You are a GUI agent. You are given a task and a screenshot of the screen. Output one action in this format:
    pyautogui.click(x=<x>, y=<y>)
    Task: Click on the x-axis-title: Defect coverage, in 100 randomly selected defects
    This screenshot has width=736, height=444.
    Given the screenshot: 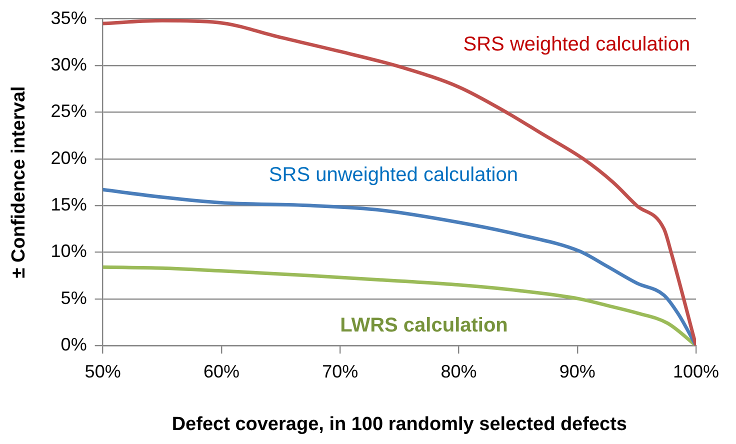 What is the action you would take?
    pyautogui.click(x=399, y=424)
    